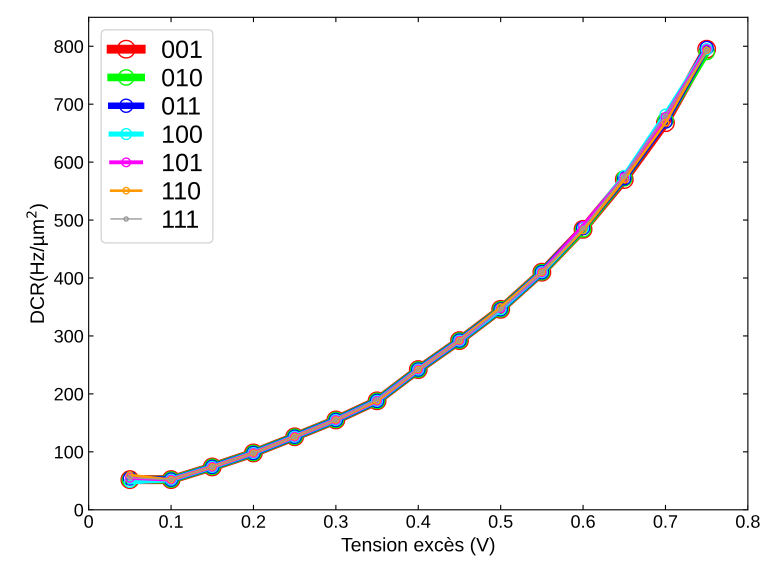  Describe the element at coordinates (500, 521) in the screenshot. I see `x-tick-label: 0.5` at that location.